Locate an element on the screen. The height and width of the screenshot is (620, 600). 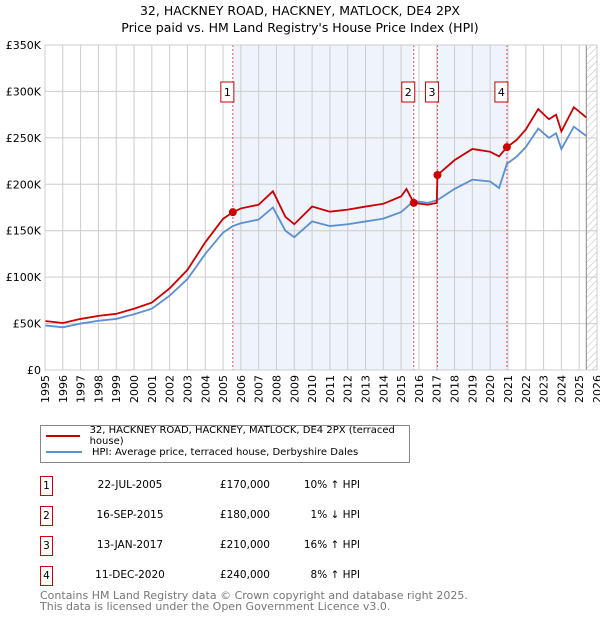
x-tick-label: 2015 is located at coordinates (401, 389).